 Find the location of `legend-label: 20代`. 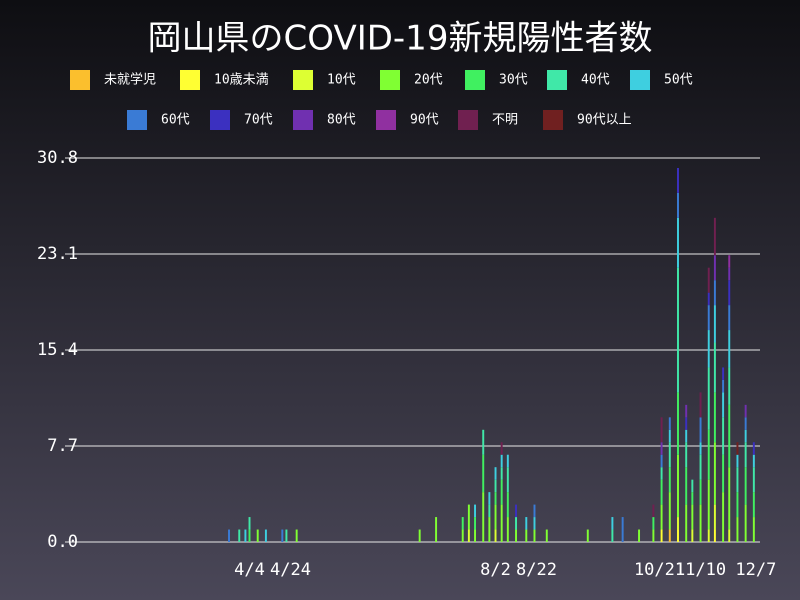

legend-label: 20代 is located at coordinates (428, 80).